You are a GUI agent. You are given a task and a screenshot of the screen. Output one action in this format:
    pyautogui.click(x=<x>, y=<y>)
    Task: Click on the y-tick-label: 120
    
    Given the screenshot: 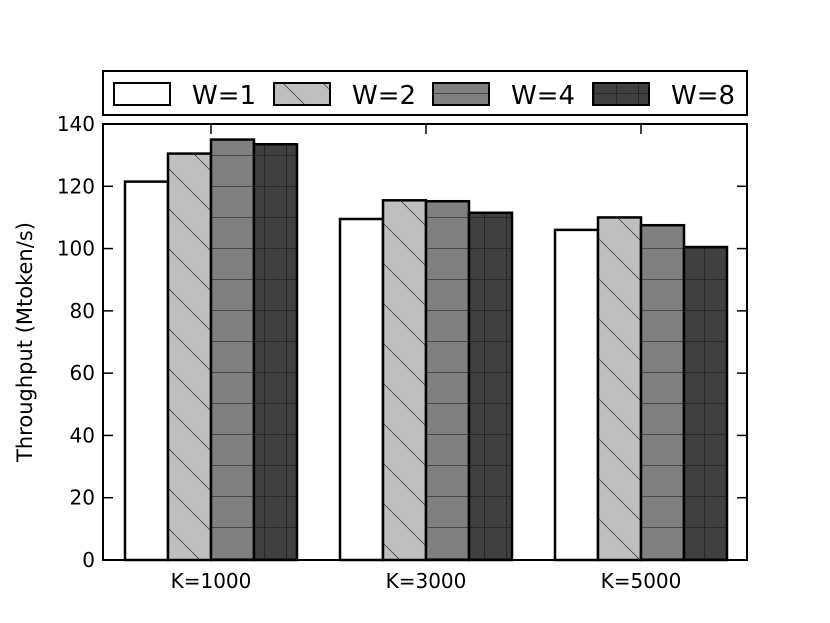 What is the action you would take?
    pyautogui.click(x=76, y=186)
    